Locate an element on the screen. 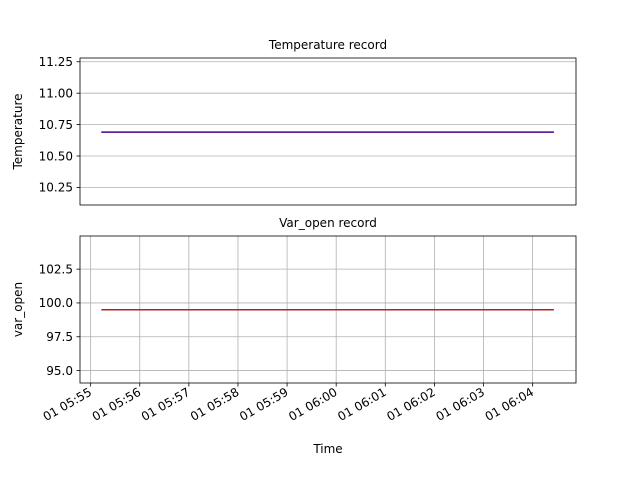 The height and width of the screenshot is (480, 640). y-tick-label: 11.00 is located at coordinates (56, 93).